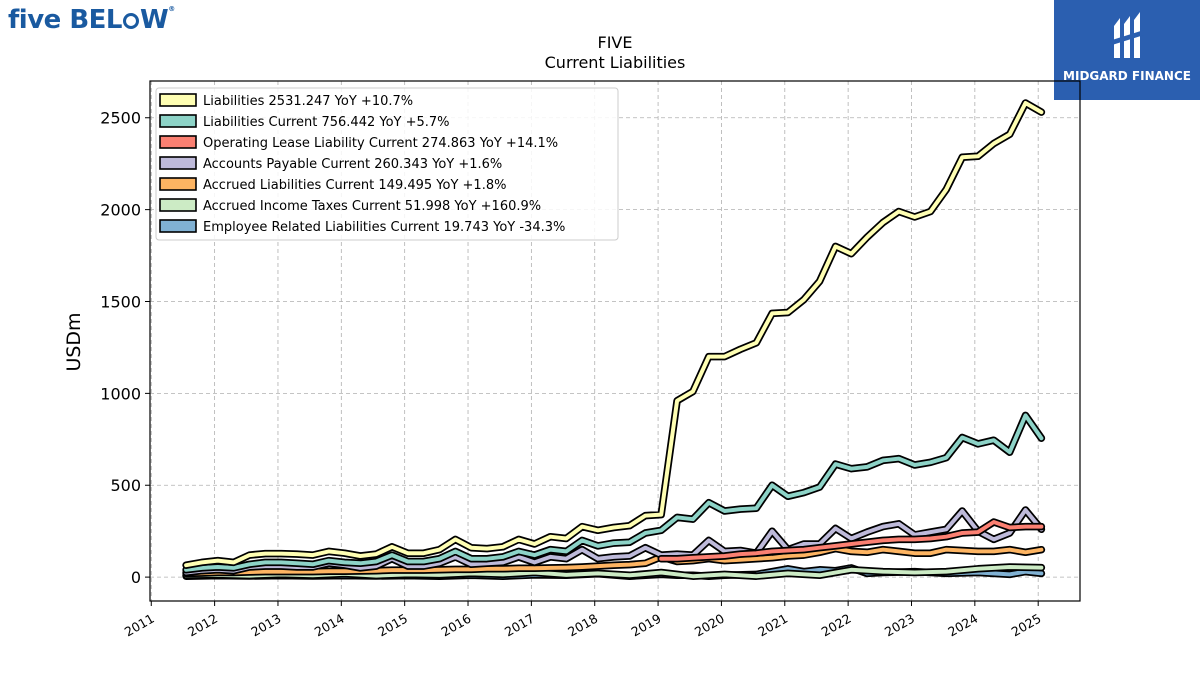 Image resolution: width=1200 pixels, height=675 pixels. I want to click on x-tick-label: 2020, so click(709, 625).